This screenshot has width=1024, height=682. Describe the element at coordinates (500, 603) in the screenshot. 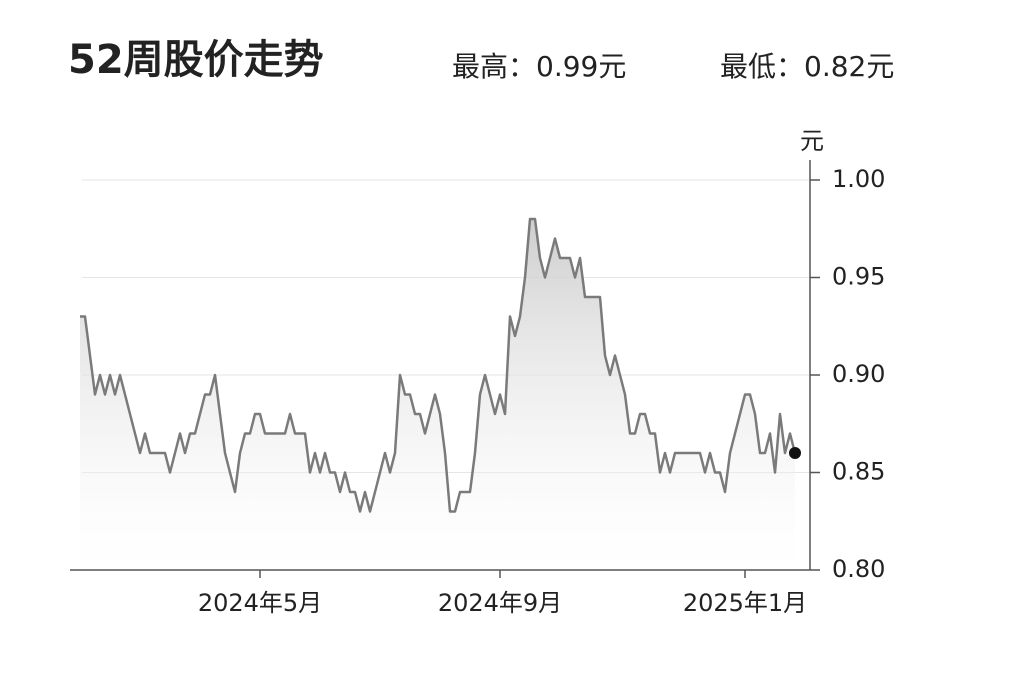

I see `x-tick-label: 2024年9月` at that location.